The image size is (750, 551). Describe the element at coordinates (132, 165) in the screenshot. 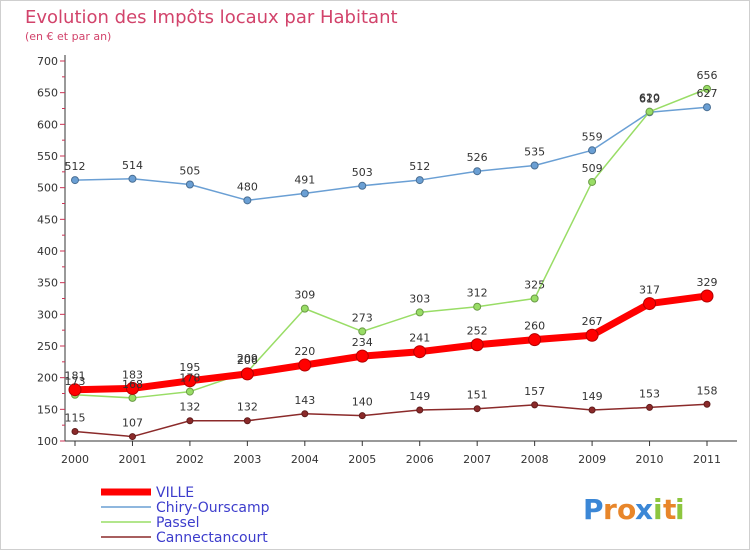

I see `data-label: 514` at that location.